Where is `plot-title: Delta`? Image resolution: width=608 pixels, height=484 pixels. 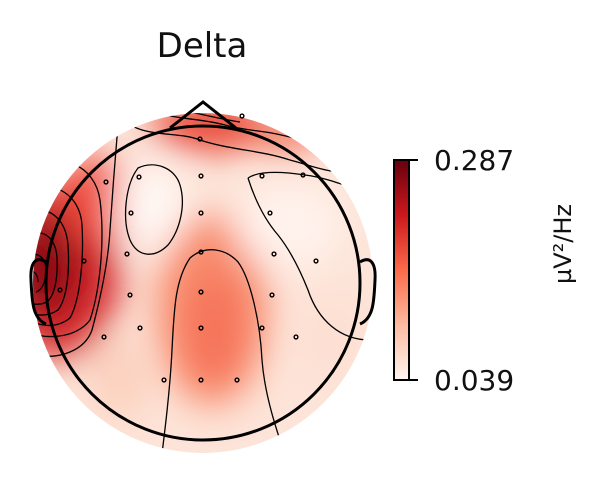
plot-title: Delta is located at coordinates (202, 46).